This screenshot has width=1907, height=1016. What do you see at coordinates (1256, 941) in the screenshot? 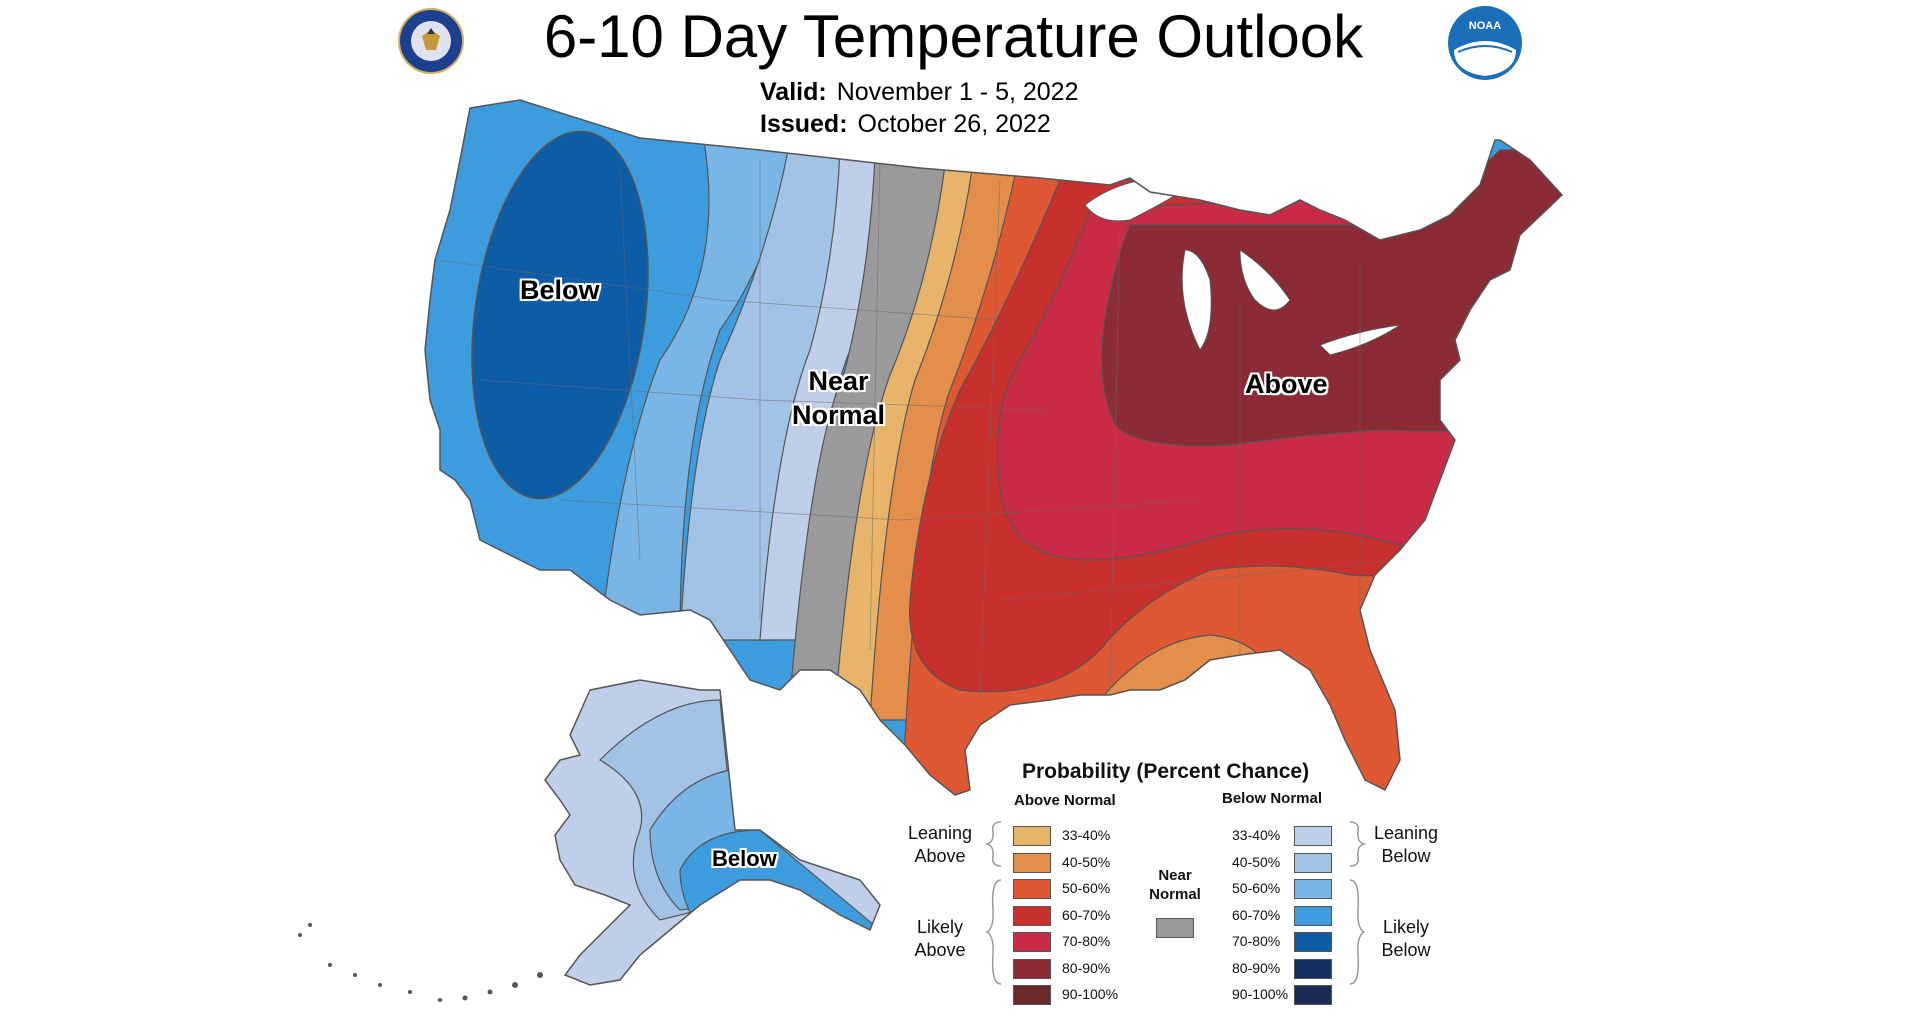
I see `legend-below-range-4: 70-80%` at bounding box center [1256, 941].